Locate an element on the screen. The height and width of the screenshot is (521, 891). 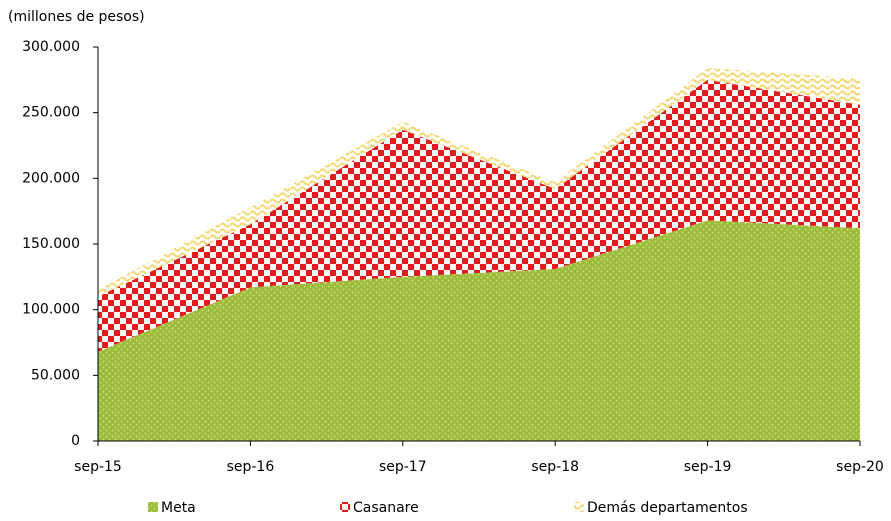
legend-label: Casanare is located at coordinates (386, 508).